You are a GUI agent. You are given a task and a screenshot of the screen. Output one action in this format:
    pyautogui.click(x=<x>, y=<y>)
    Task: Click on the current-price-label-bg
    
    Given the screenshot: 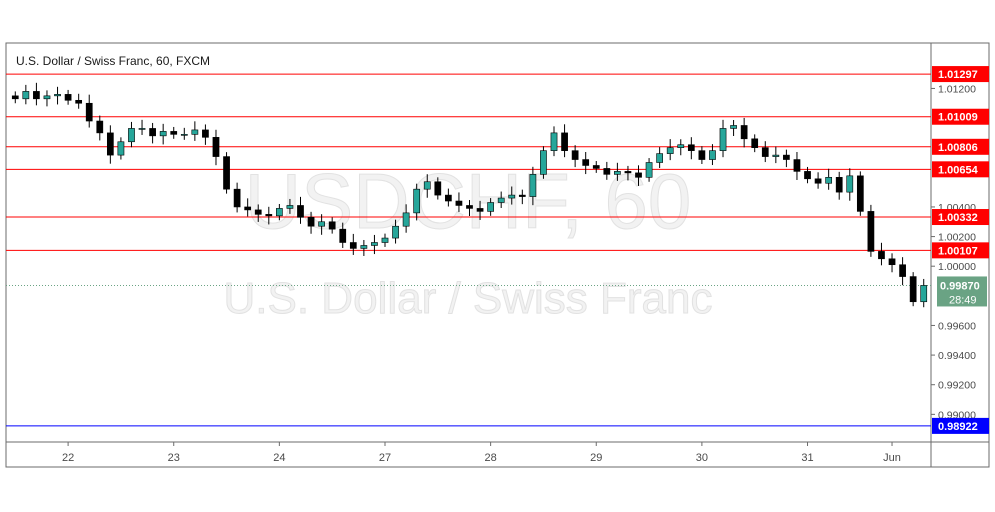 What is the action you would take?
    pyautogui.click(x=962, y=291)
    